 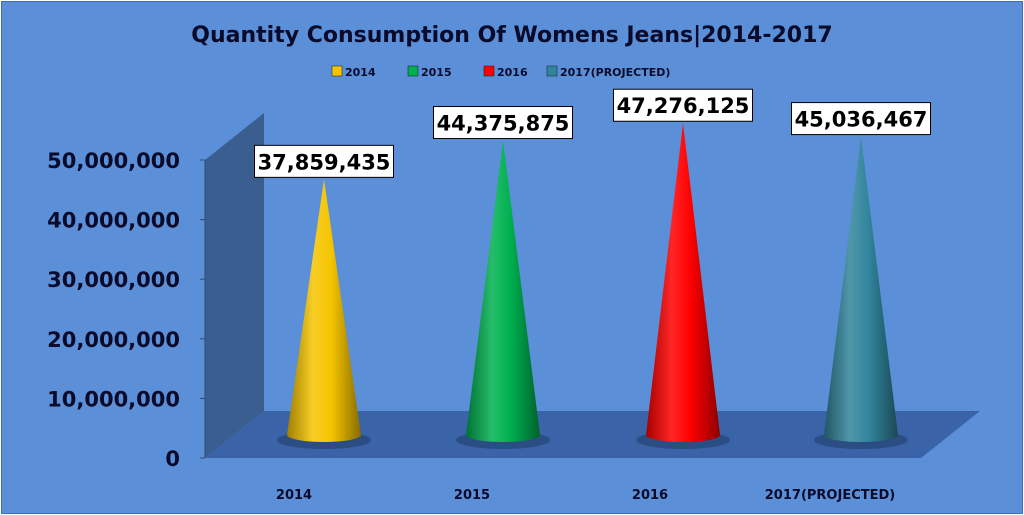 What do you see at coordinates (113, 221) in the screenshot?
I see `y-tick-label-4: 40,000,000` at bounding box center [113, 221].